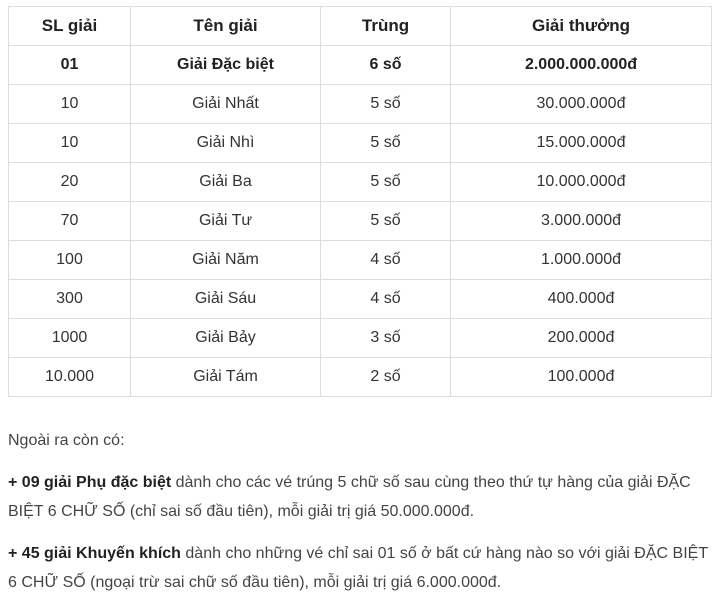  Describe the element at coordinates (69, 338) in the screenshot. I see `cell-quantity: 1000` at that location.